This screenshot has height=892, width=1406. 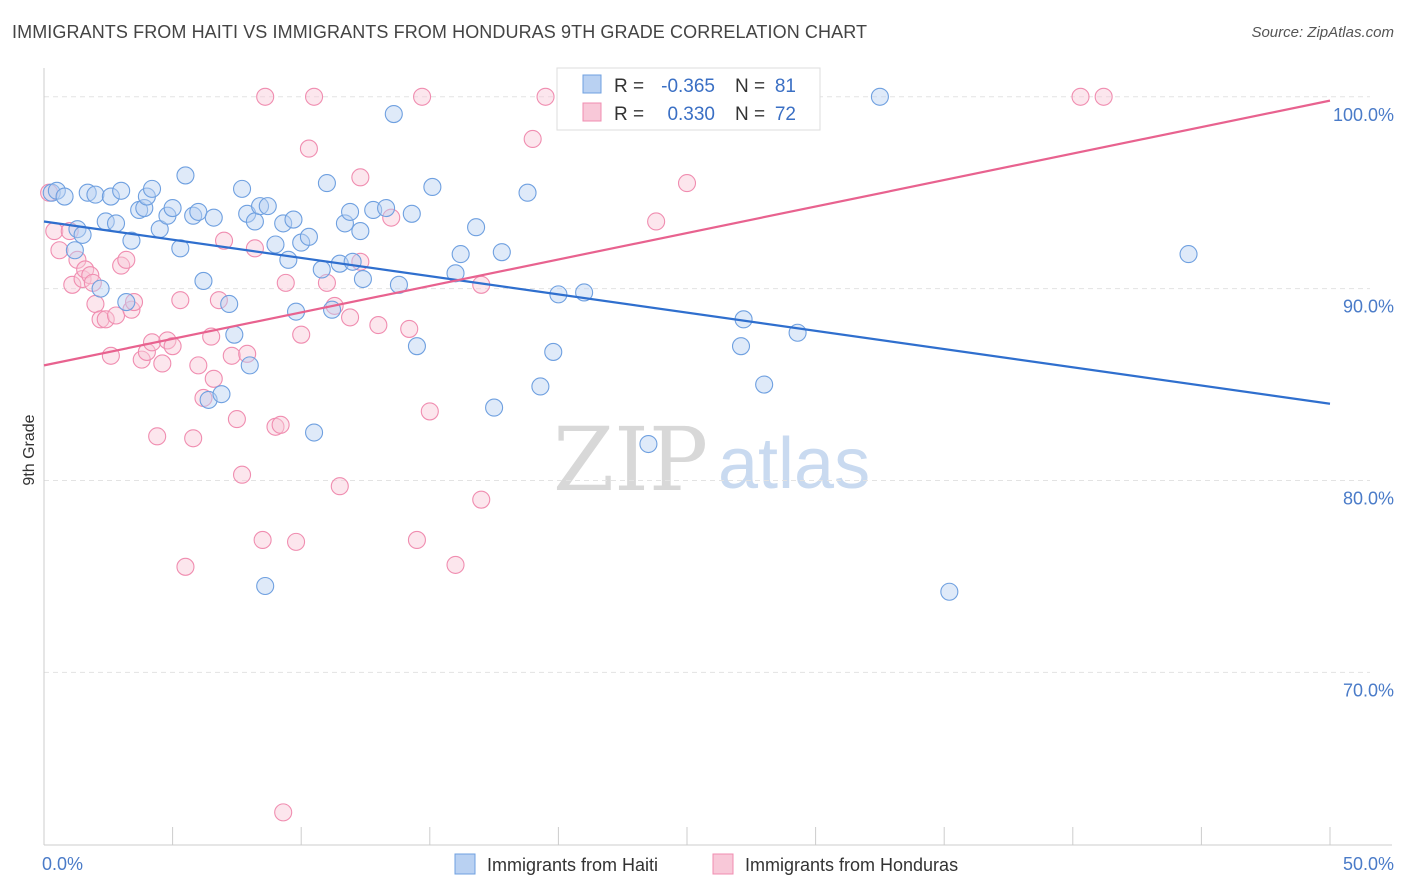 I want to click on haiti-r-value: -0.365, so click(x=688, y=86).